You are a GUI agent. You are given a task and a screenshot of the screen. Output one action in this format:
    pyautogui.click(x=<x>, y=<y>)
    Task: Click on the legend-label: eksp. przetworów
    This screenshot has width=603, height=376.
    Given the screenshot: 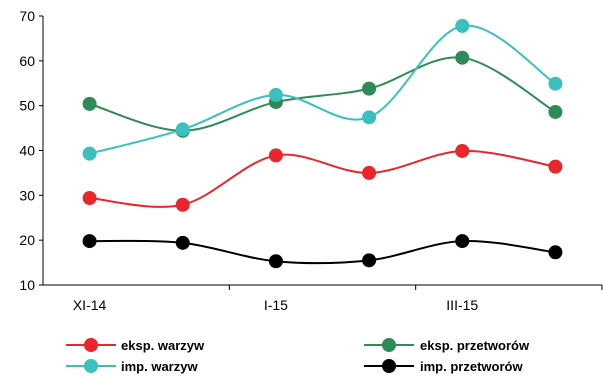 What is the action you would take?
    pyautogui.click(x=475, y=345)
    